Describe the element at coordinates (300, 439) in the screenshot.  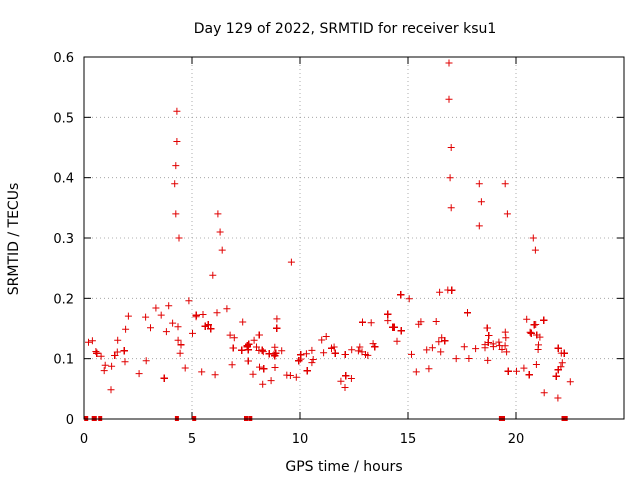
I see `x-tick-label: 10` at that location.